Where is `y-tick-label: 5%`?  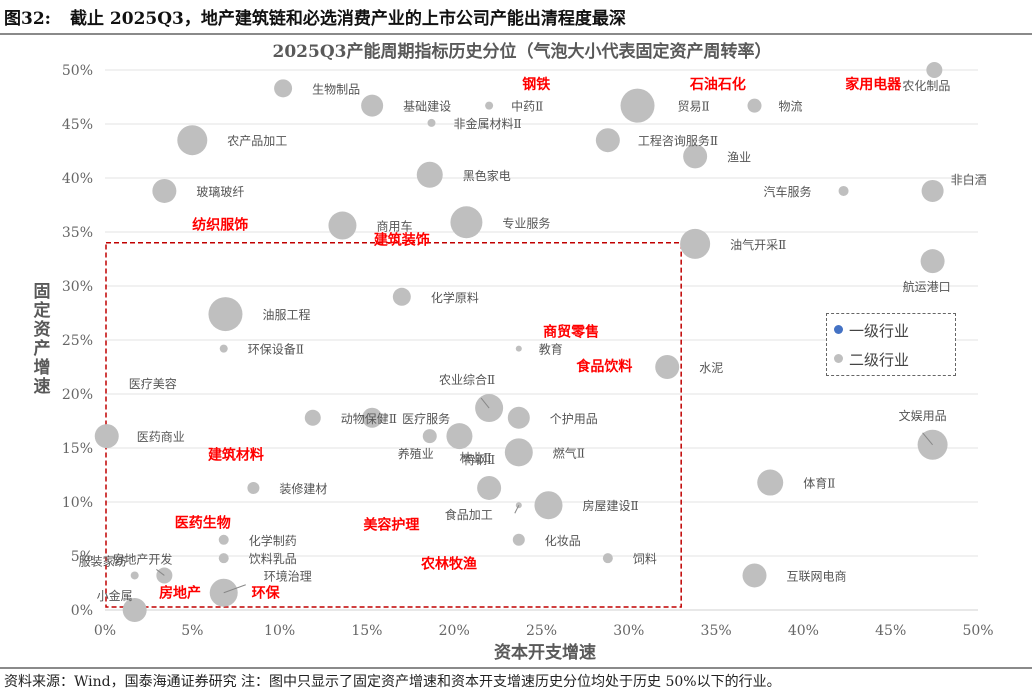 y-tick-label: 5% is located at coordinates (82, 557).